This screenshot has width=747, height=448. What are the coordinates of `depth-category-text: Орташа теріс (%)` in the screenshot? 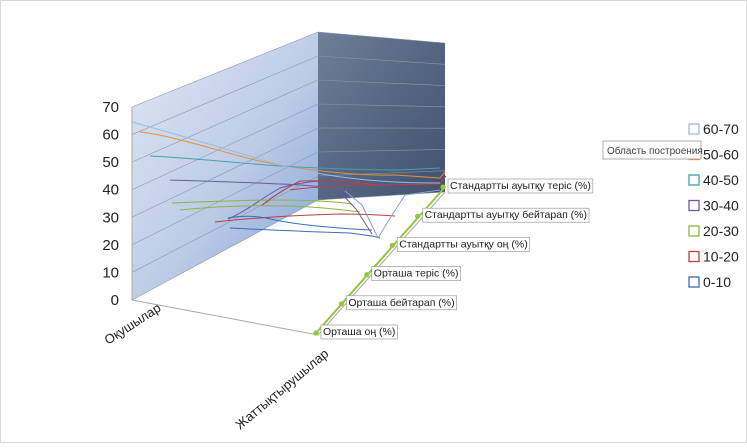 It's located at (416, 274).